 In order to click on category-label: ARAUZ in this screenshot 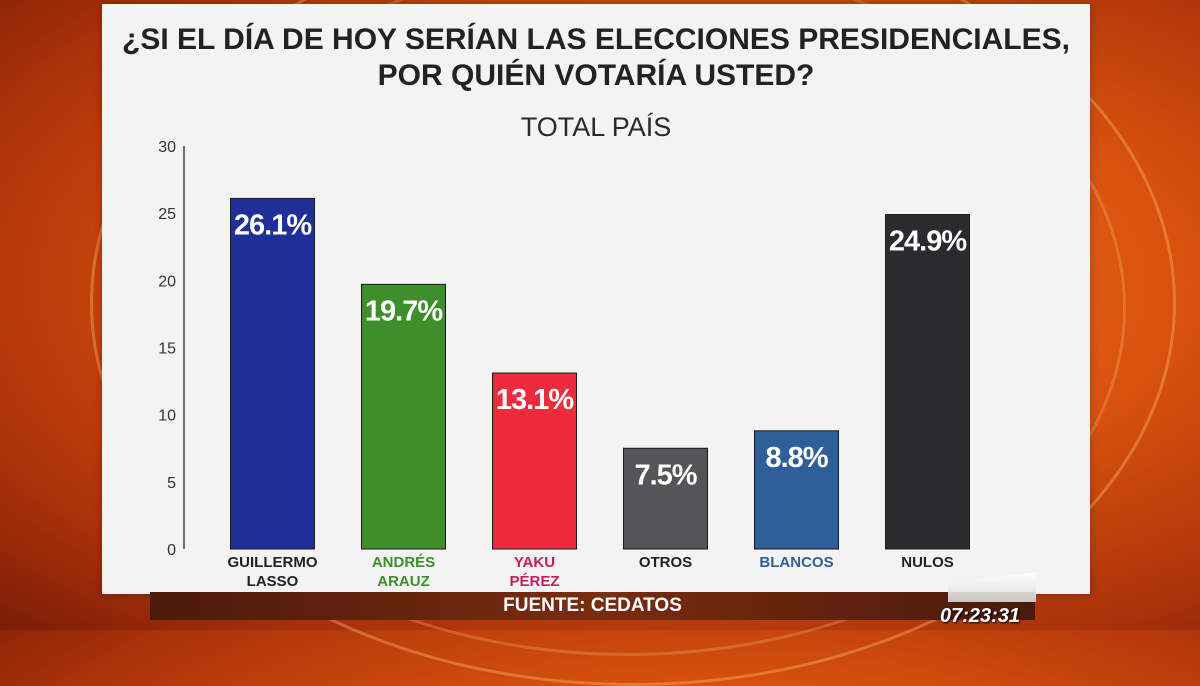, I will do `click(403, 581)`.